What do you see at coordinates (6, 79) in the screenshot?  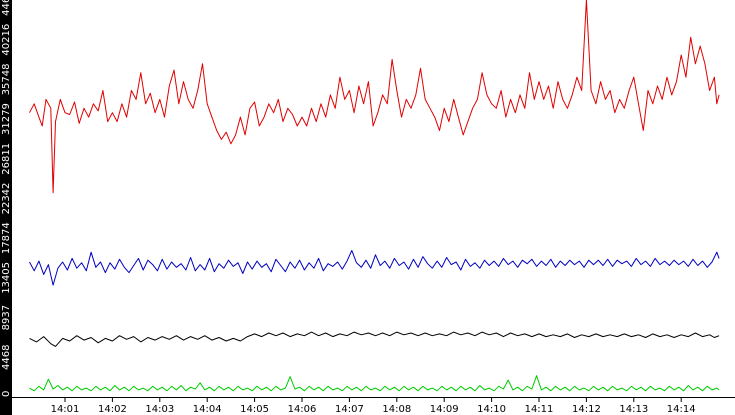 I see `y-tick-label: 35748` at bounding box center [6, 79].